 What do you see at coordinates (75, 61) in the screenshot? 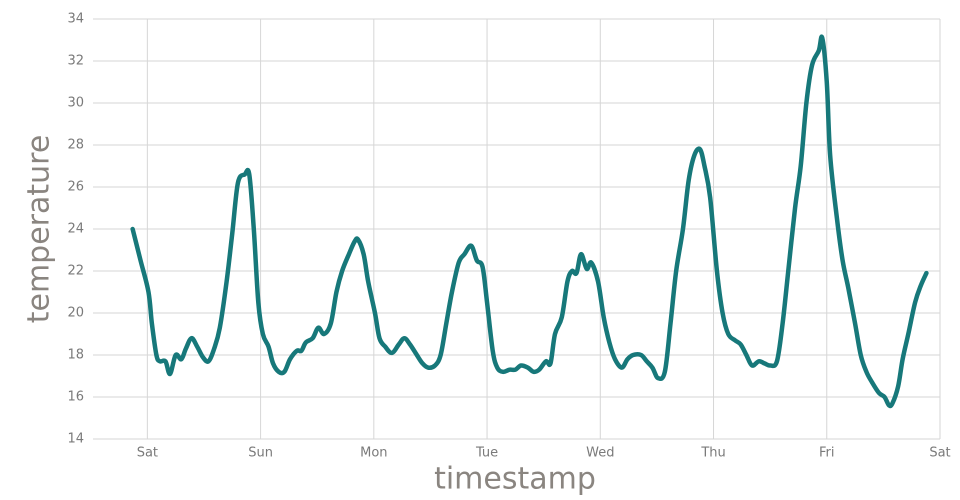
I see `y-tick-label: 32` at bounding box center [75, 61].